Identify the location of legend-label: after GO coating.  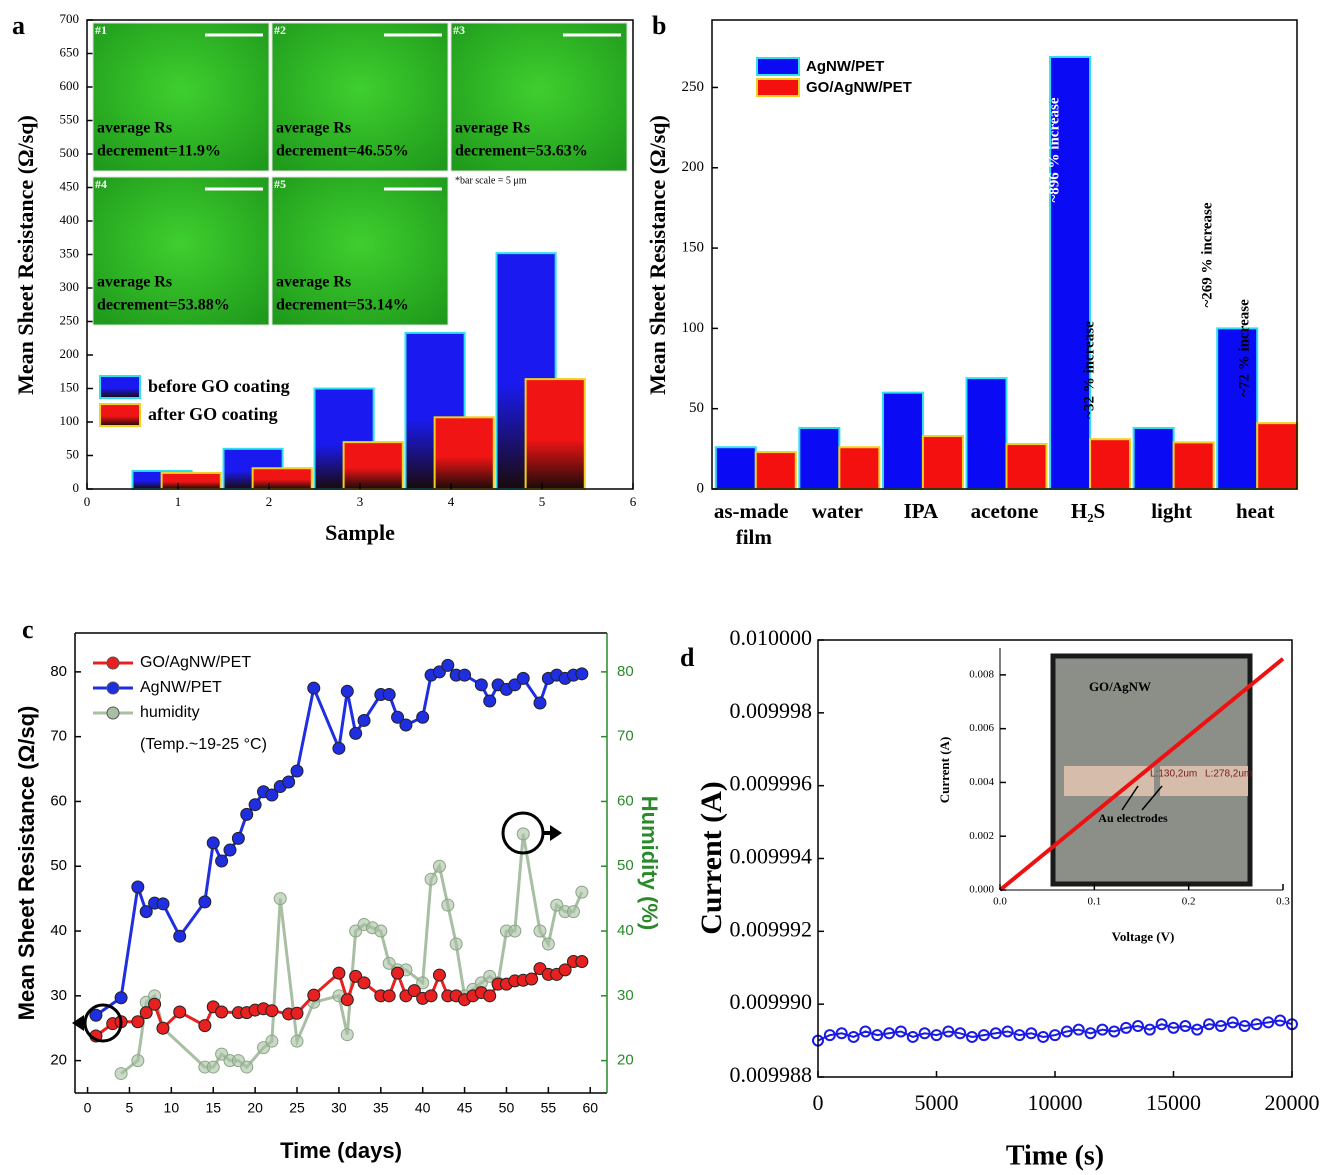
(213, 414).